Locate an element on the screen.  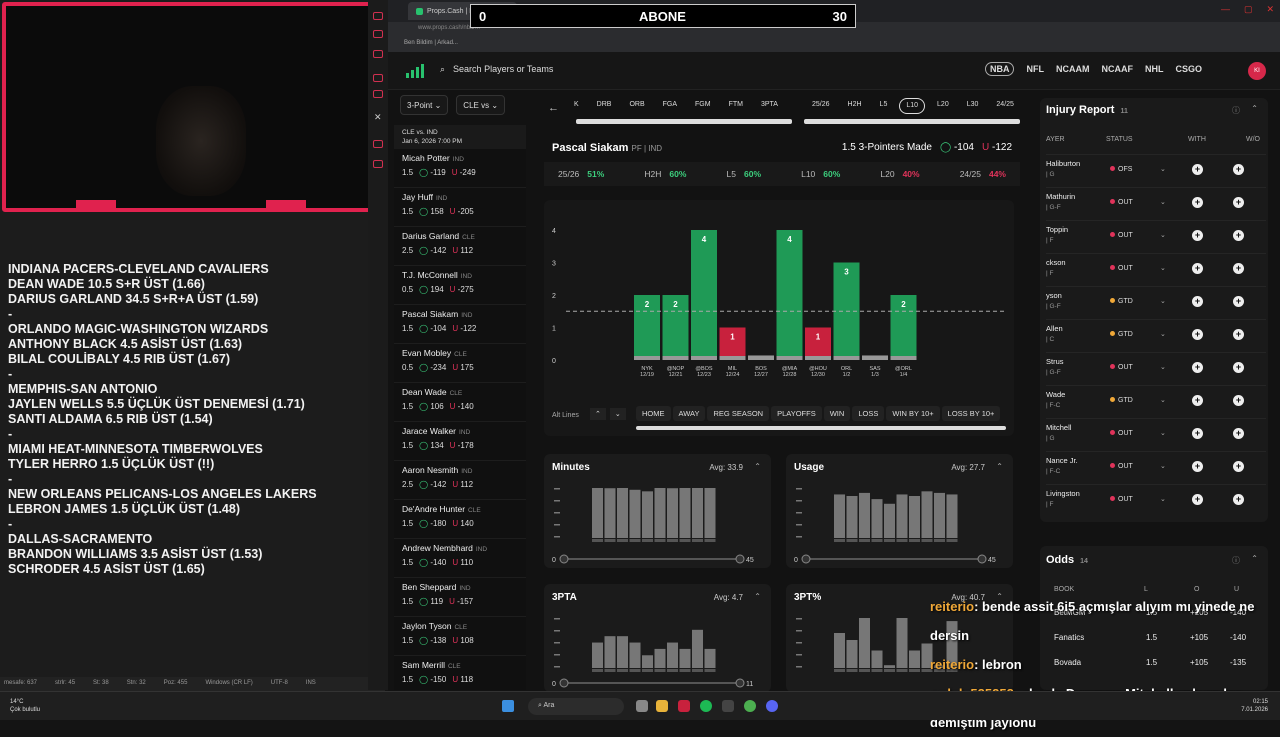
injury-player: Livingston | F is located at coordinates (1063, 498).